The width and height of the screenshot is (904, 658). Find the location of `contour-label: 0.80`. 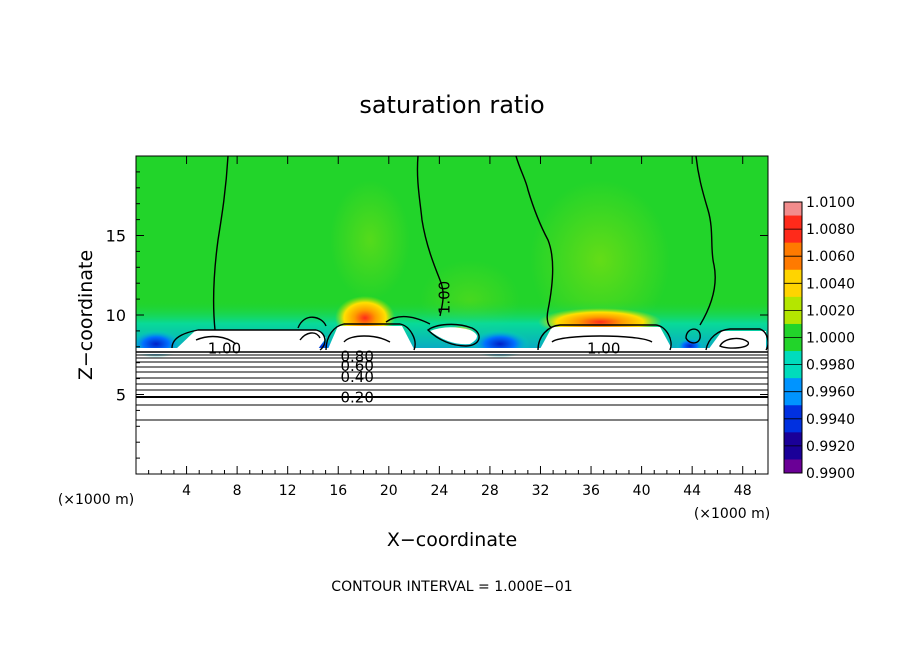

contour-label: 0.80 is located at coordinates (356, 356).